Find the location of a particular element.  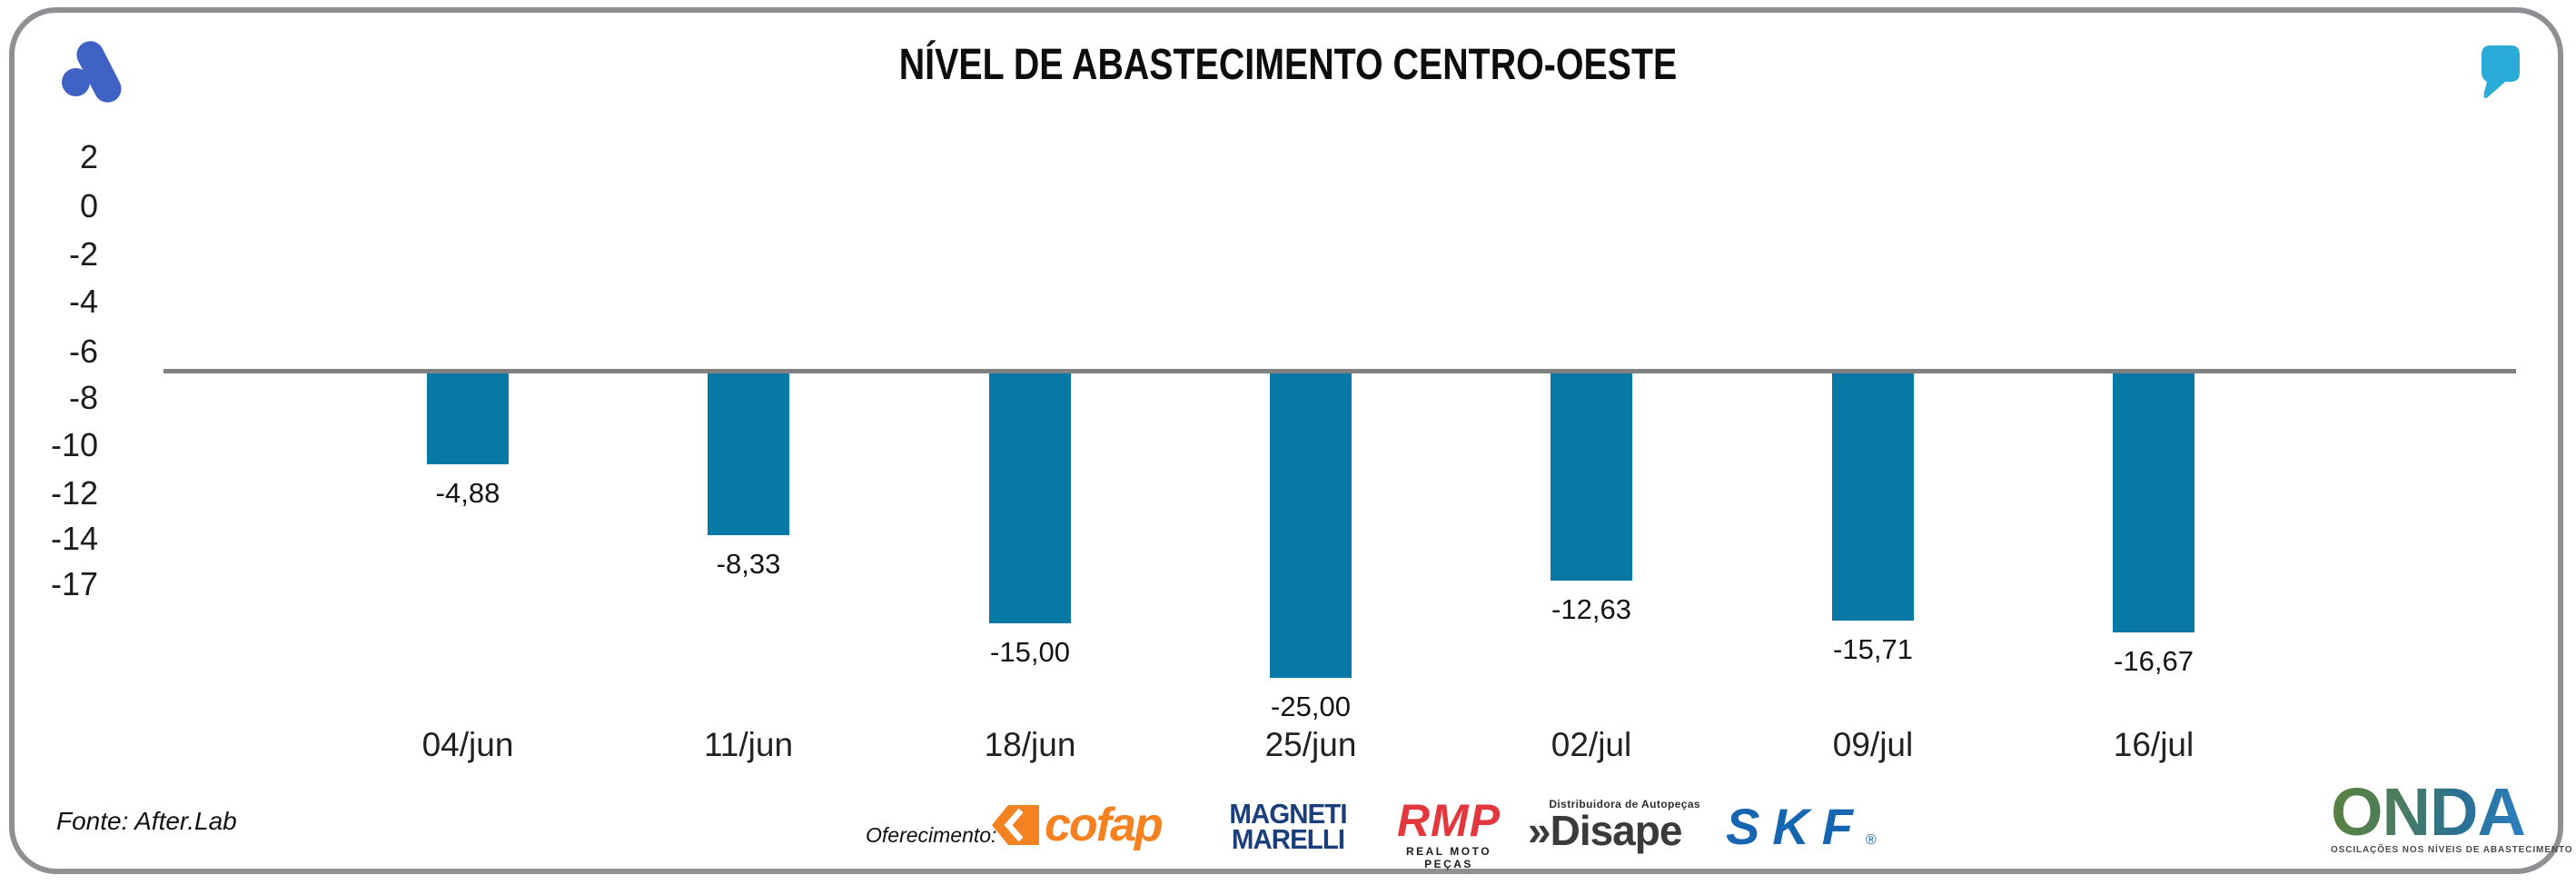

bar-value-label: -16,67 is located at coordinates (2154, 661).